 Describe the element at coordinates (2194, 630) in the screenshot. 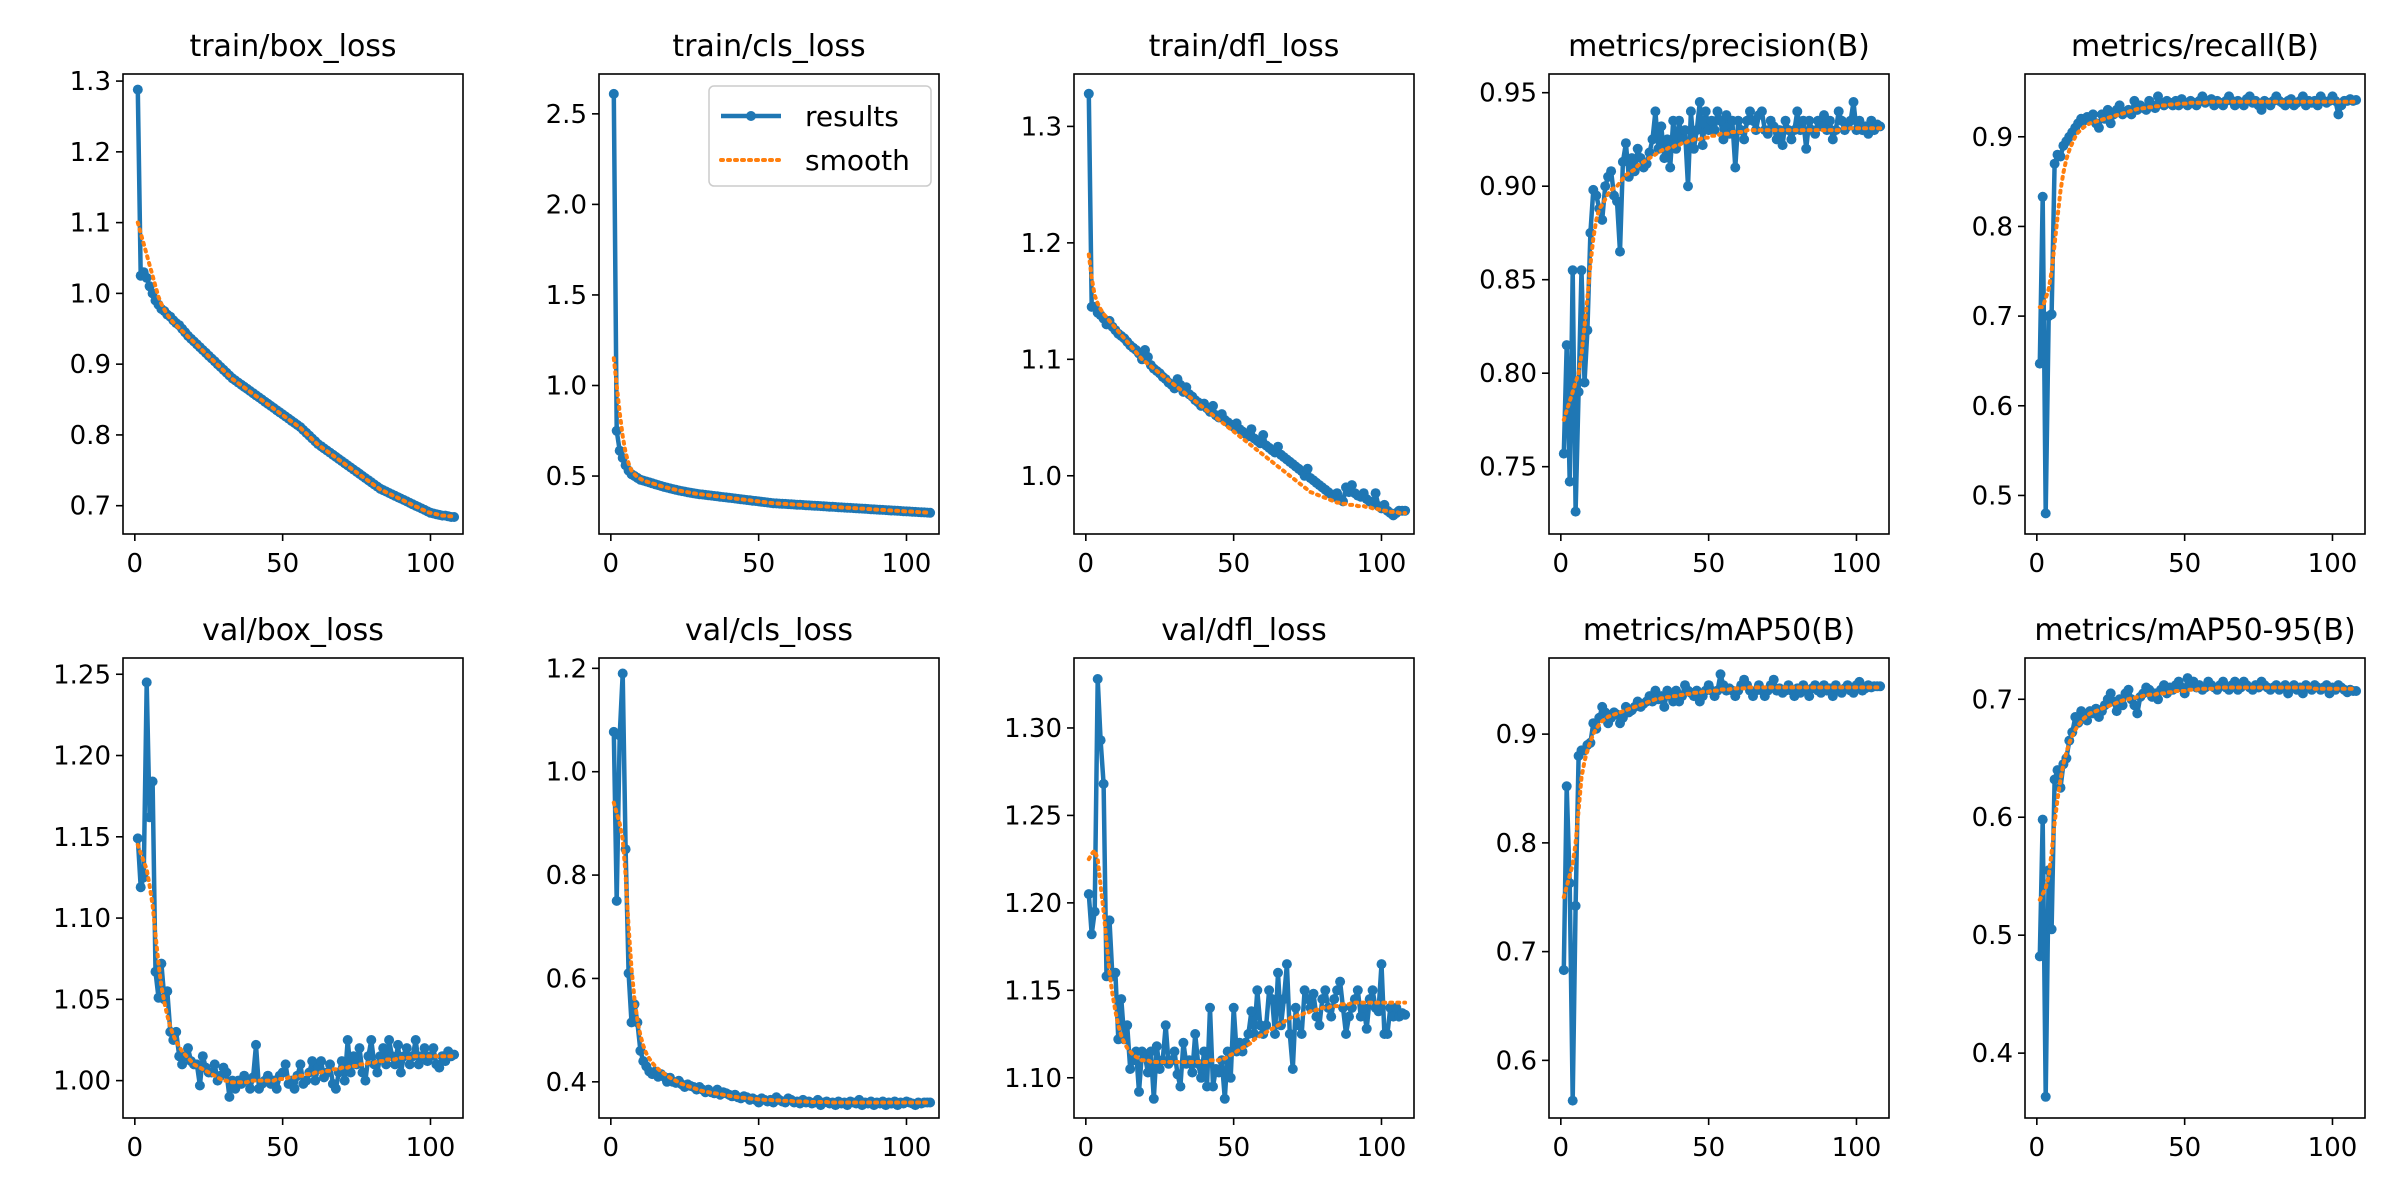

I see `subplot-title: metrics/mAP50-95(B)` at that location.